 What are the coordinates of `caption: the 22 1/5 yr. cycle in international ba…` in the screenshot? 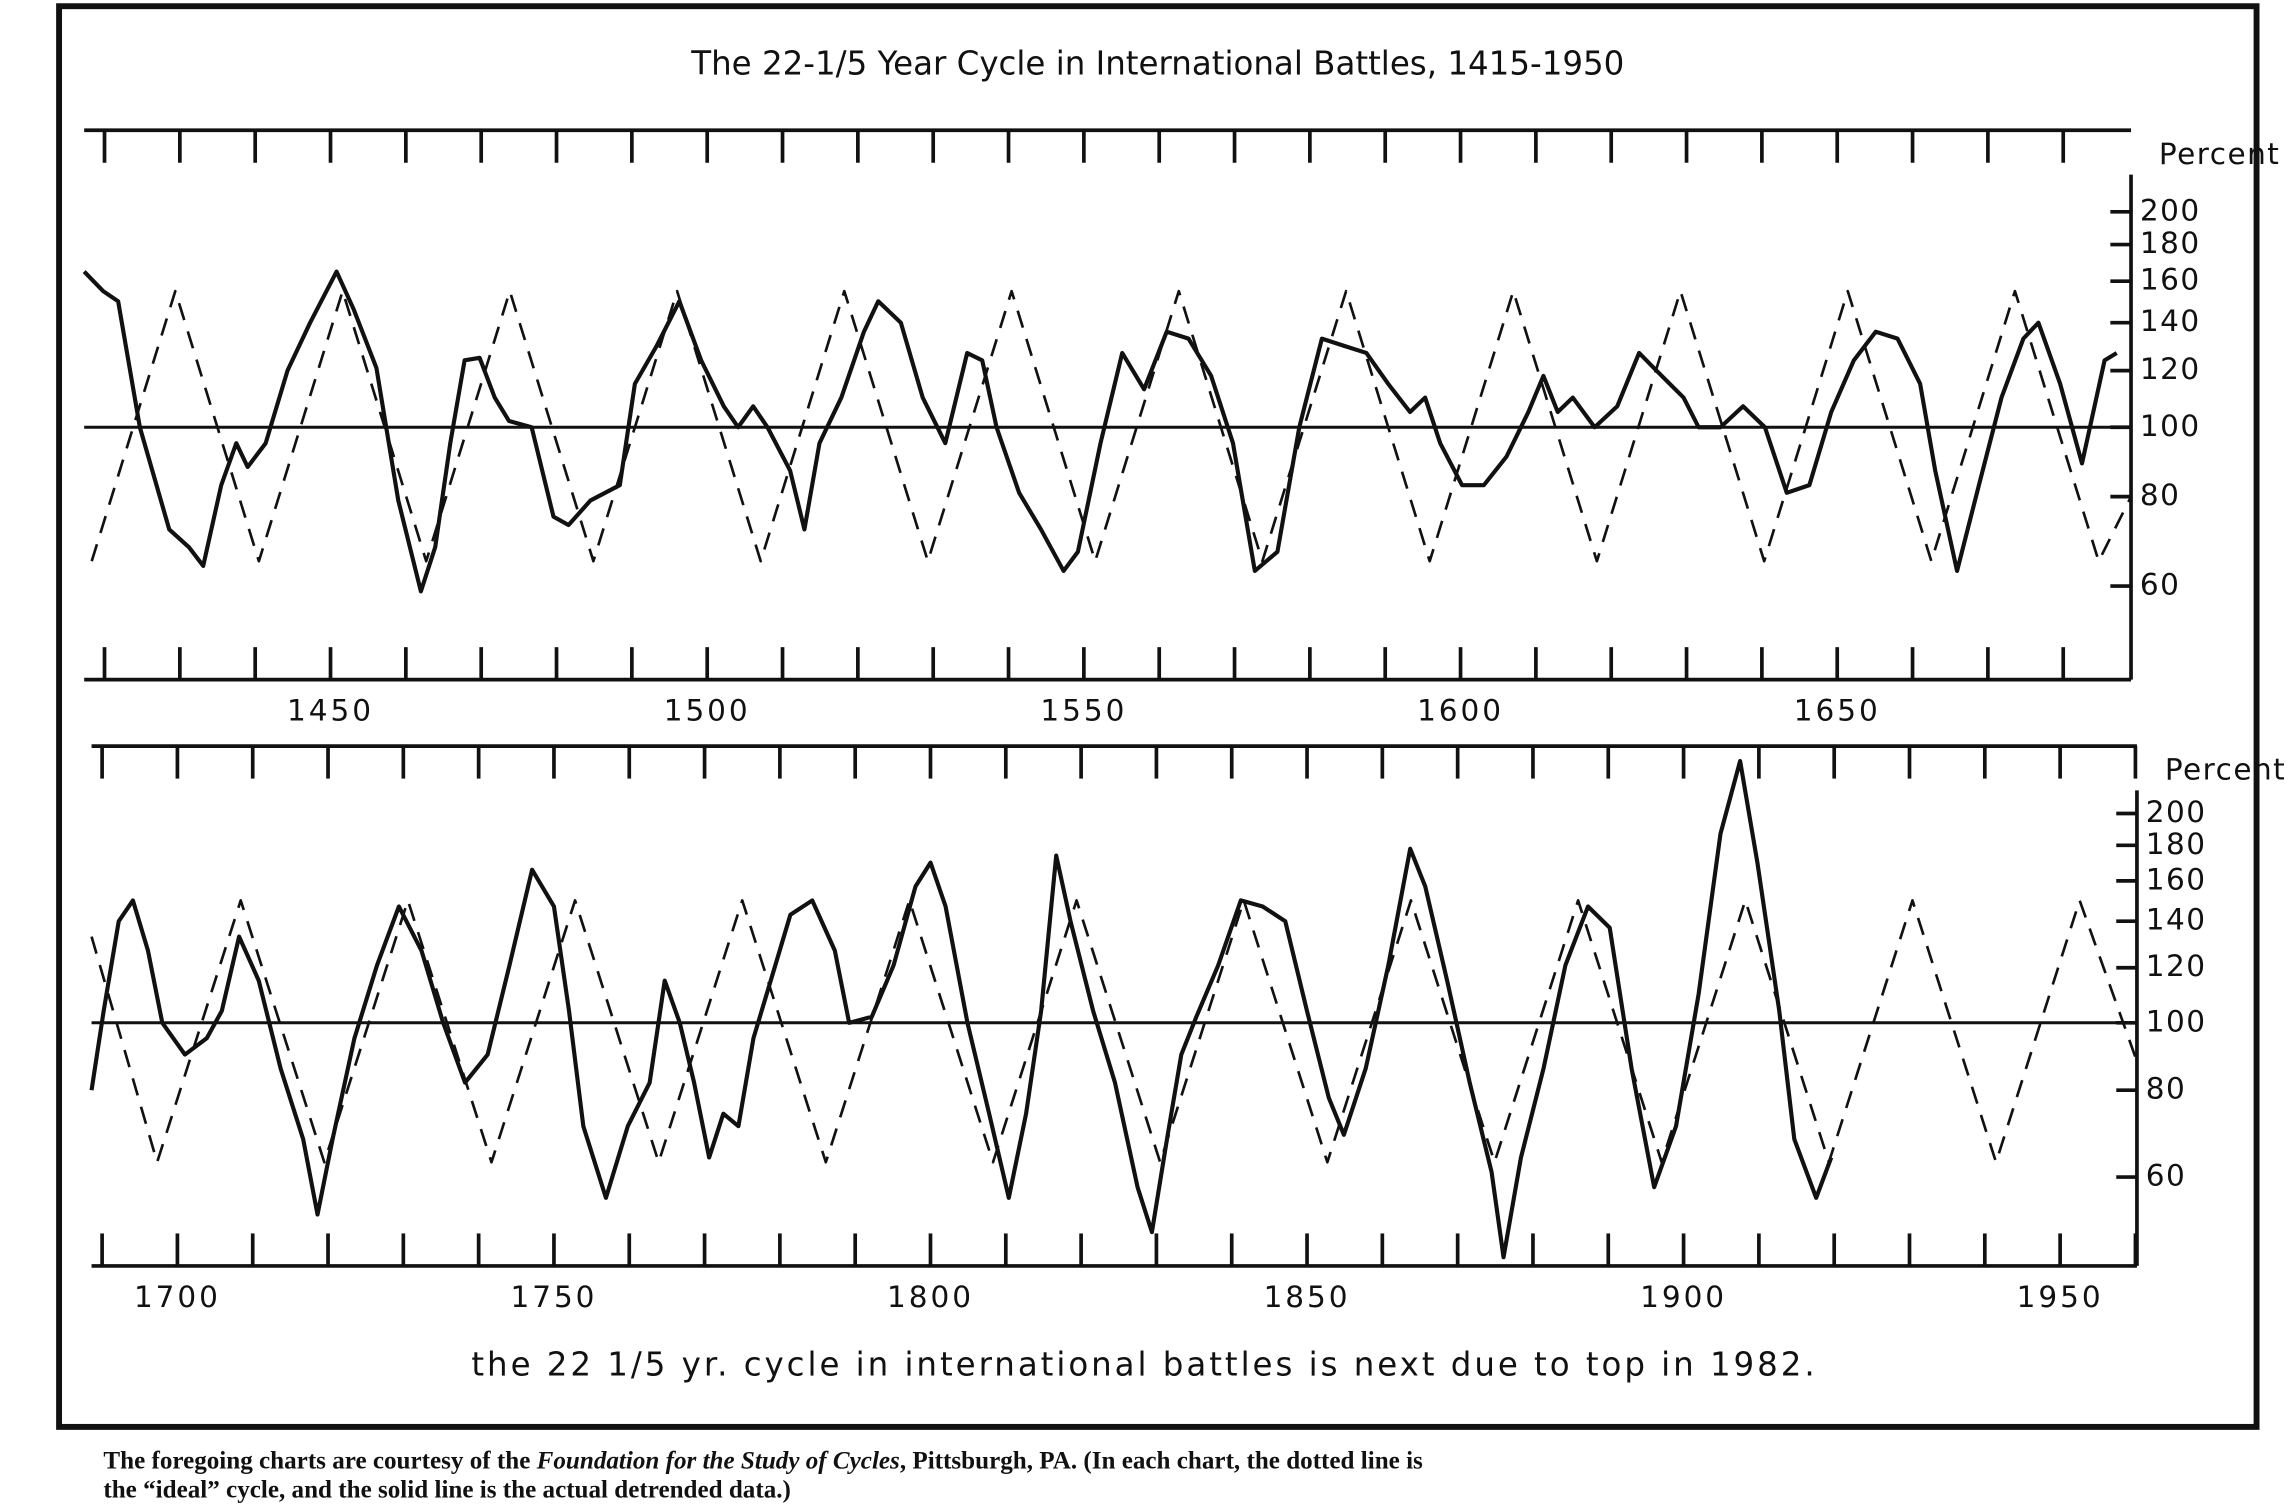 It's located at (1144, 1364).